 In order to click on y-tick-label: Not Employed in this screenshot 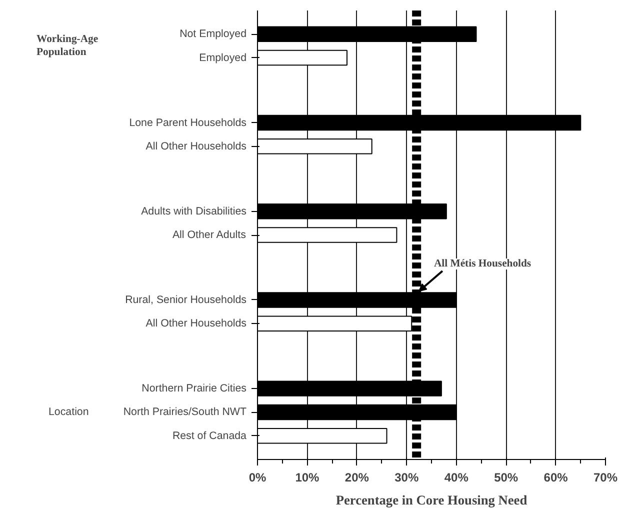, I will do `click(213, 34)`.